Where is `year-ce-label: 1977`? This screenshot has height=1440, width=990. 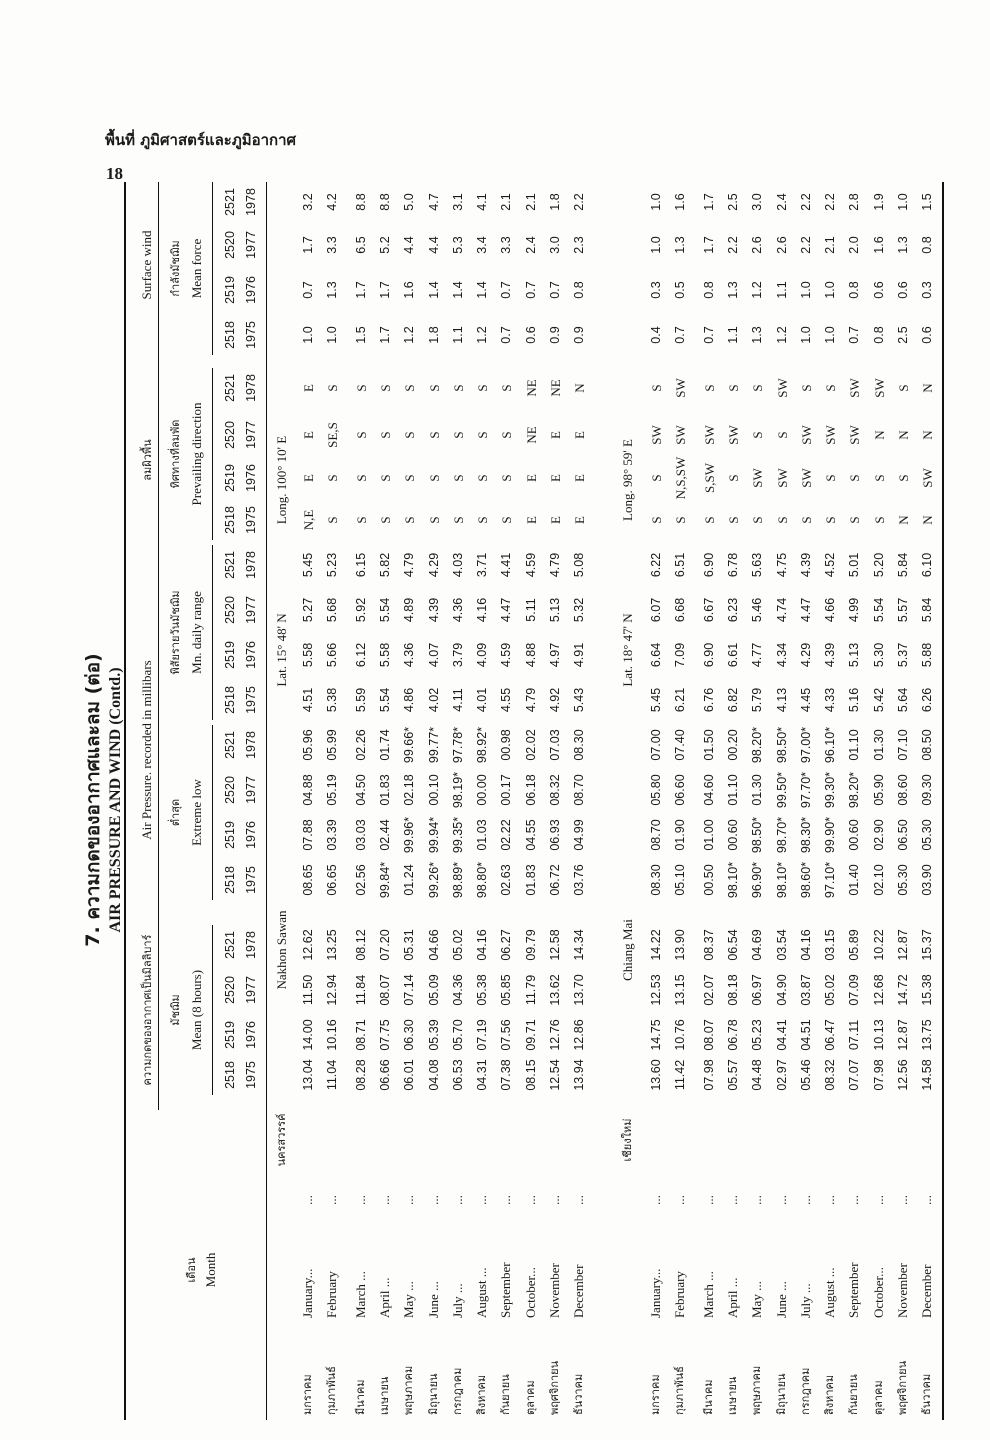
year-ce-label: 1977 is located at coordinates (251, 245).